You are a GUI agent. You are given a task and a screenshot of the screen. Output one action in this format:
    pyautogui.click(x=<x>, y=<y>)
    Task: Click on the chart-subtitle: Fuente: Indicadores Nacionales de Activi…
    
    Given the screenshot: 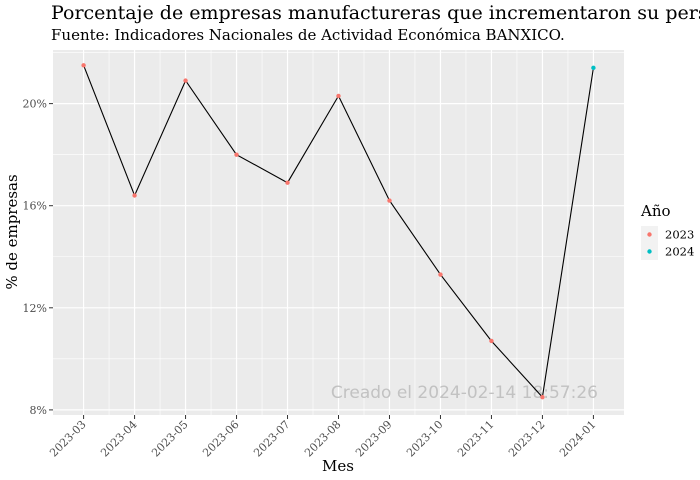 What is the action you would take?
    pyautogui.click(x=308, y=35)
    